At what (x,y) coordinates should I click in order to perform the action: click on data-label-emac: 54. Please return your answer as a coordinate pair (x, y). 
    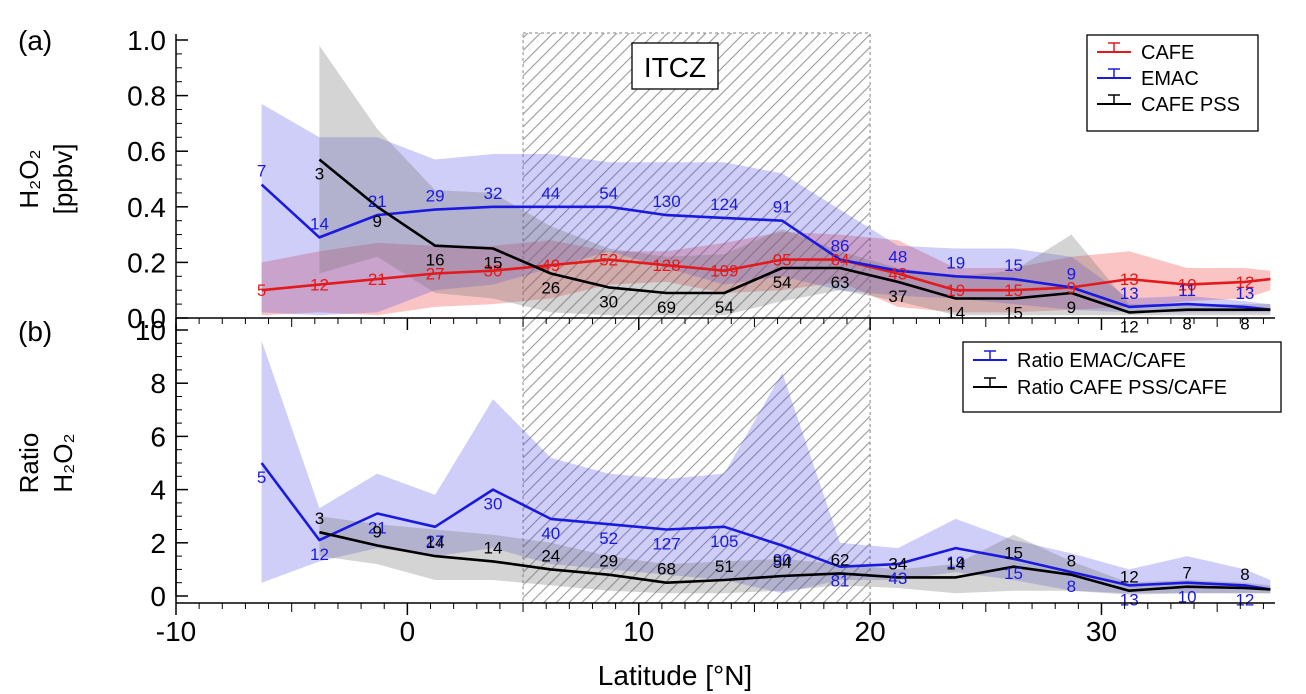
    Looking at the image, I should click on (608, 193).